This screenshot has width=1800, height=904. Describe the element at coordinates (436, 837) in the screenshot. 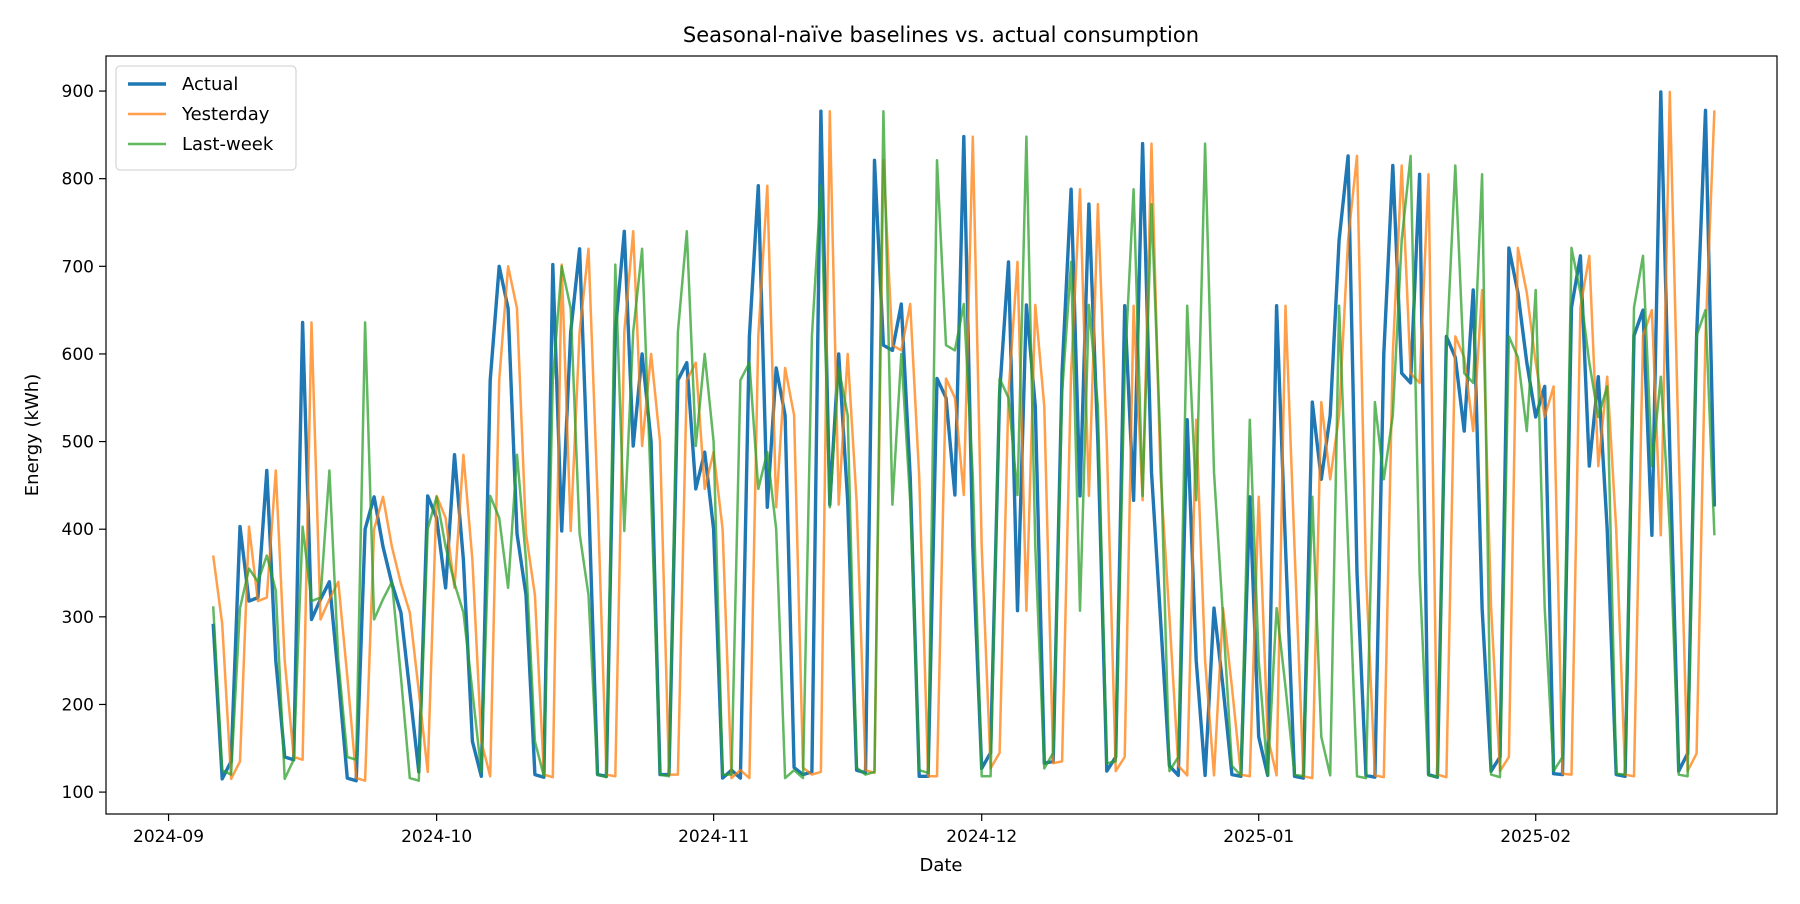

I see `x-tick-label: 2024-10` at that location.